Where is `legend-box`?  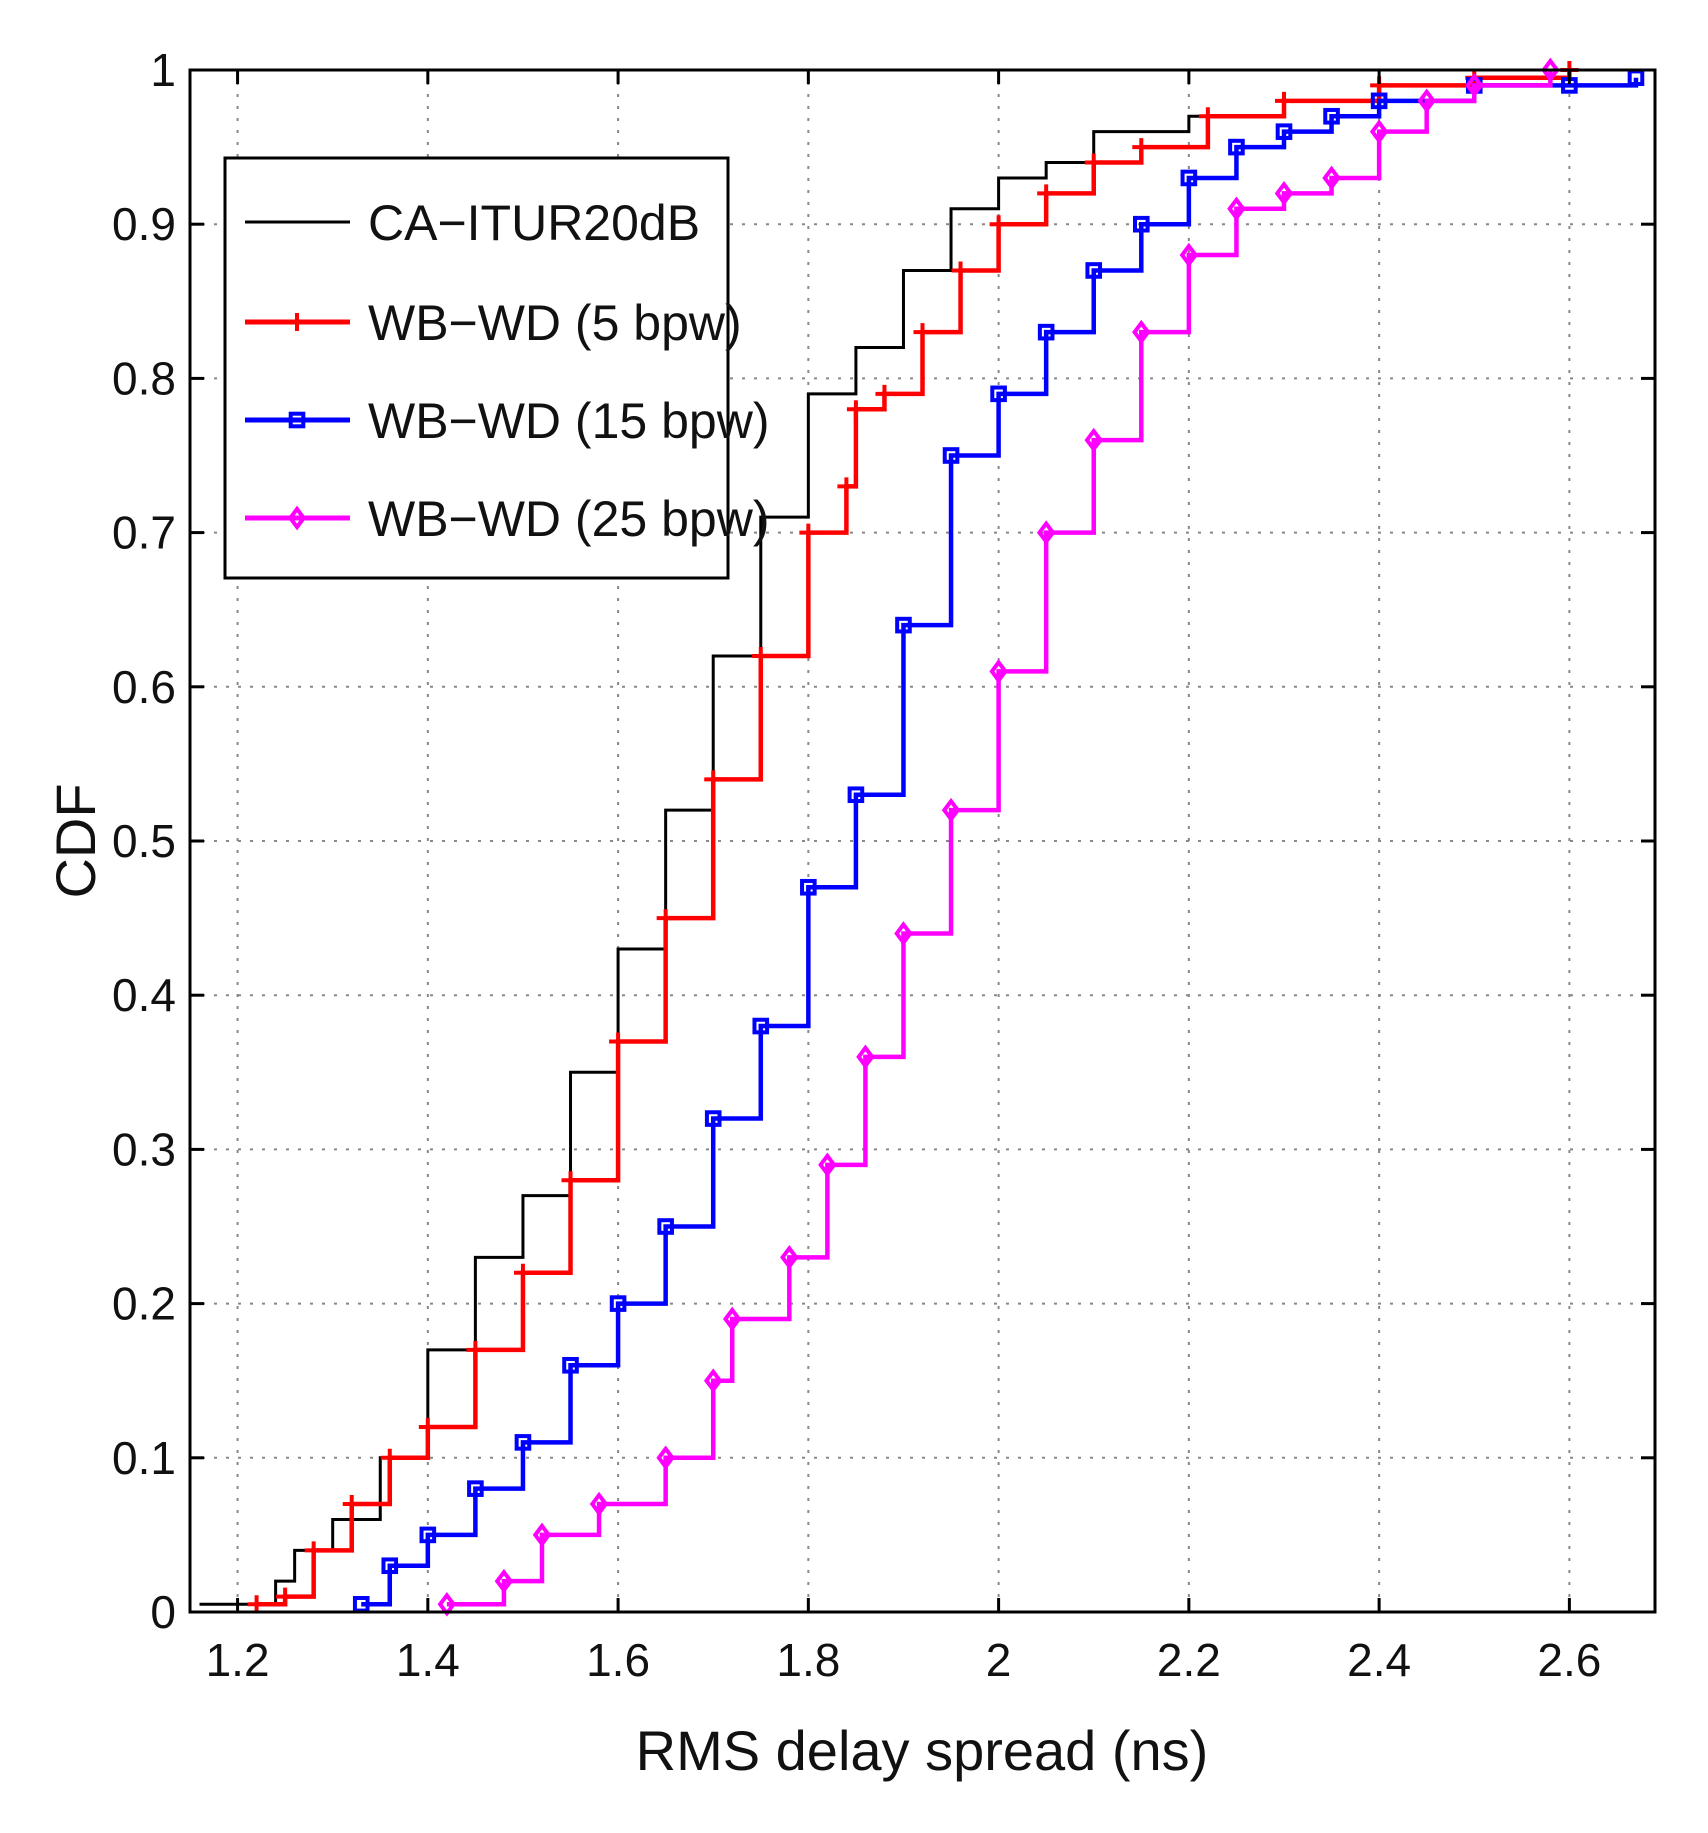 legend-box is located at coordinates (476, 368).